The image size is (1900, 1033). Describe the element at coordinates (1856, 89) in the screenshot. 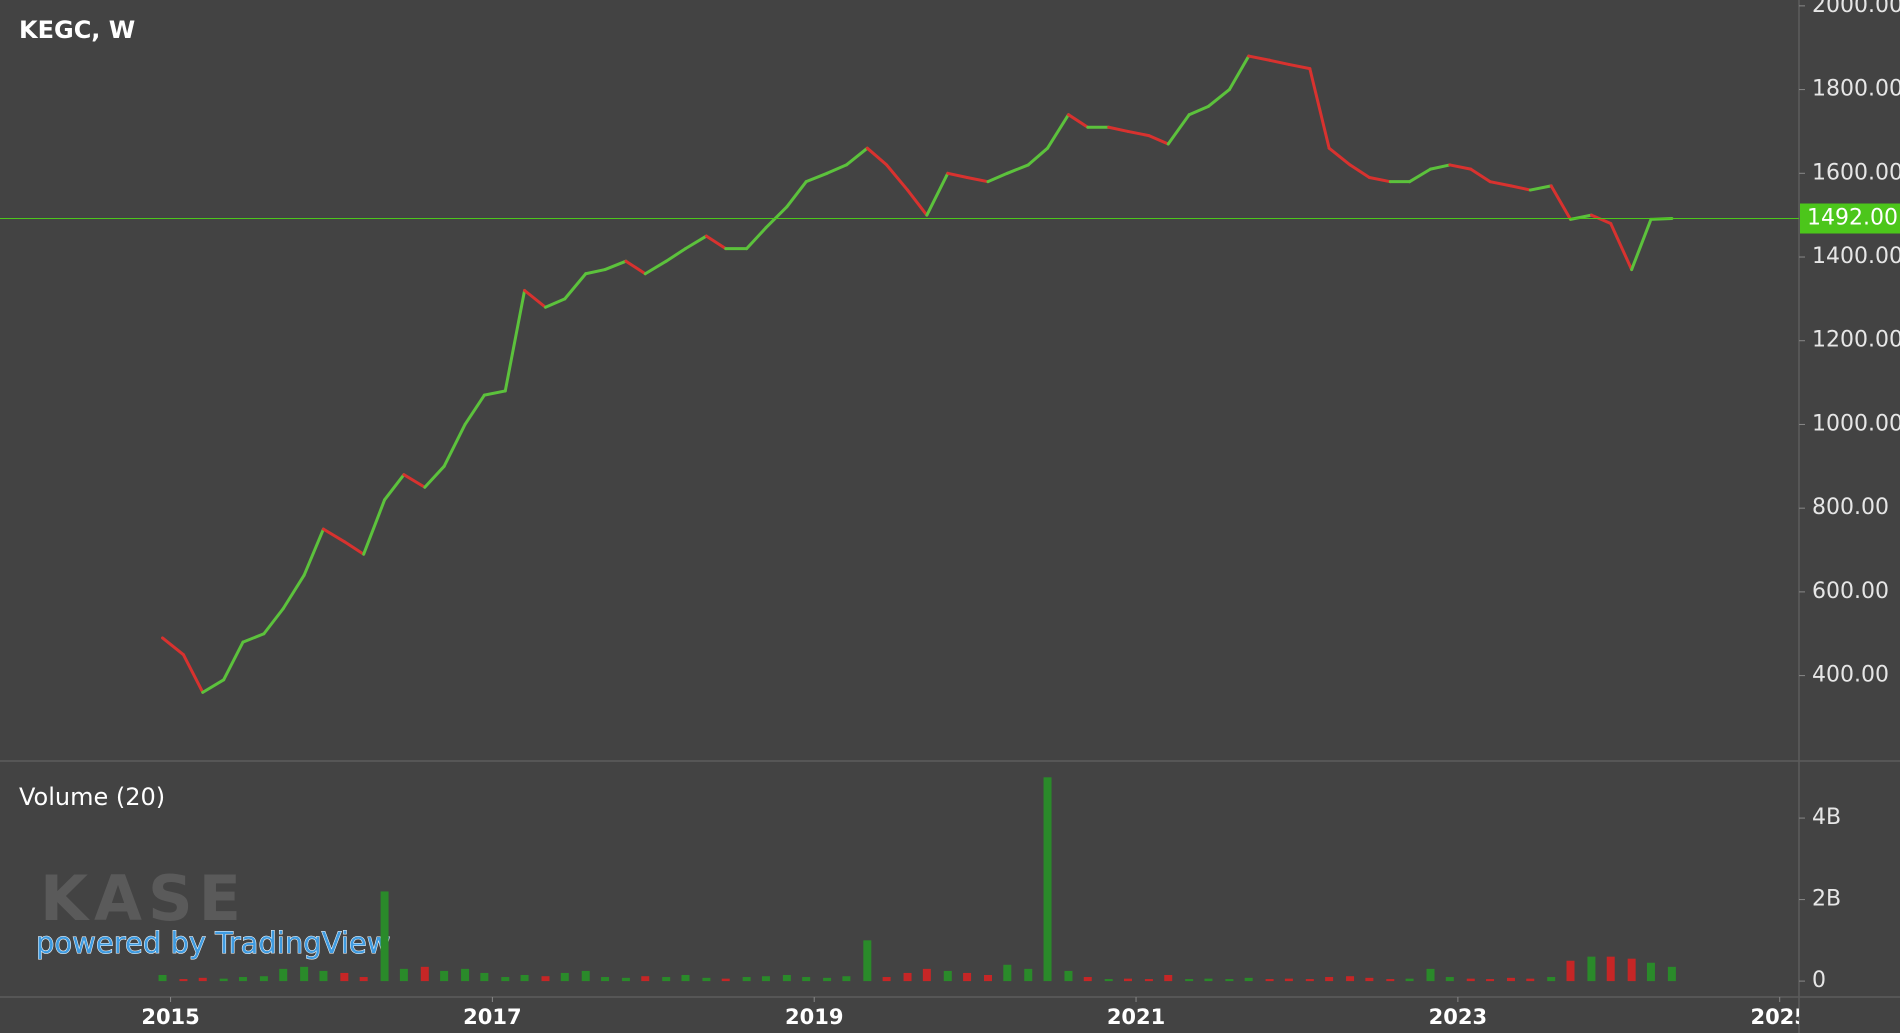

I see `y-tick-label: 1800.00` at that location.